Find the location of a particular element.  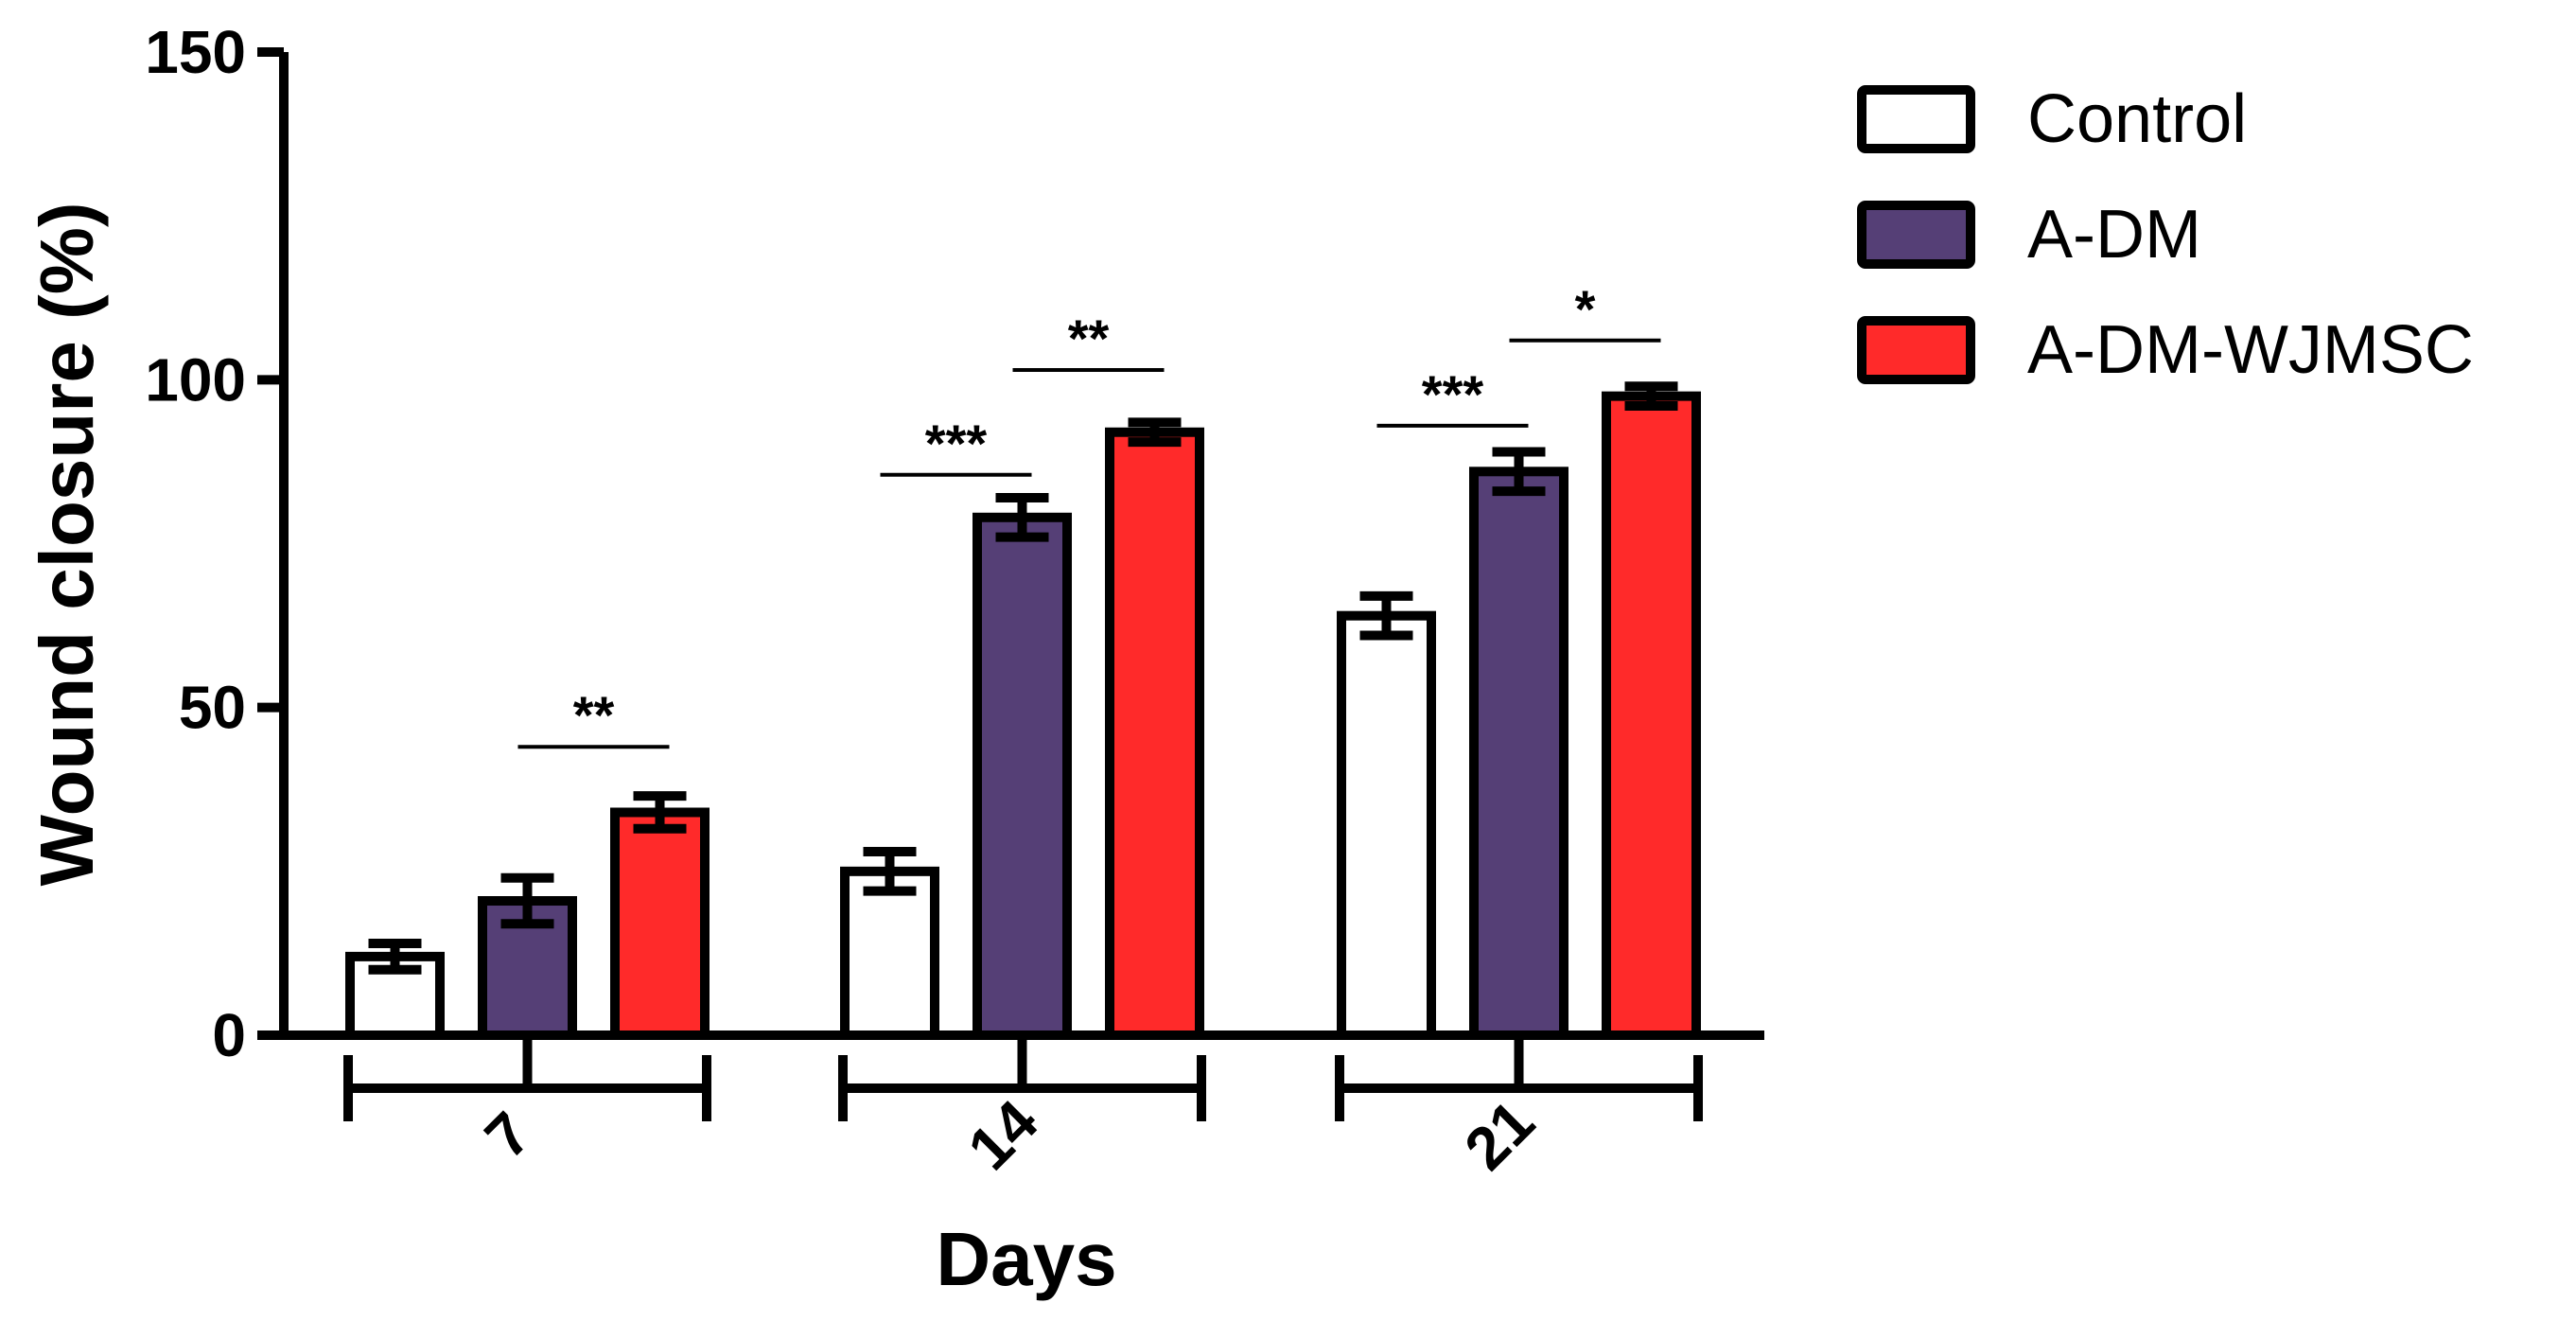

legend-swatch-a-dm is located at coordinates (1916, 235).